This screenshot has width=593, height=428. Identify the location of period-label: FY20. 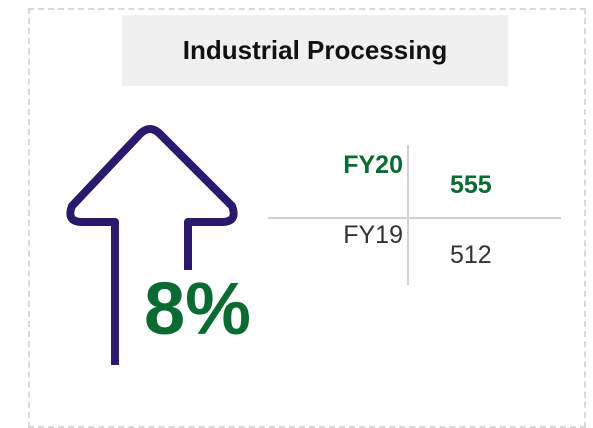
(373, 165).